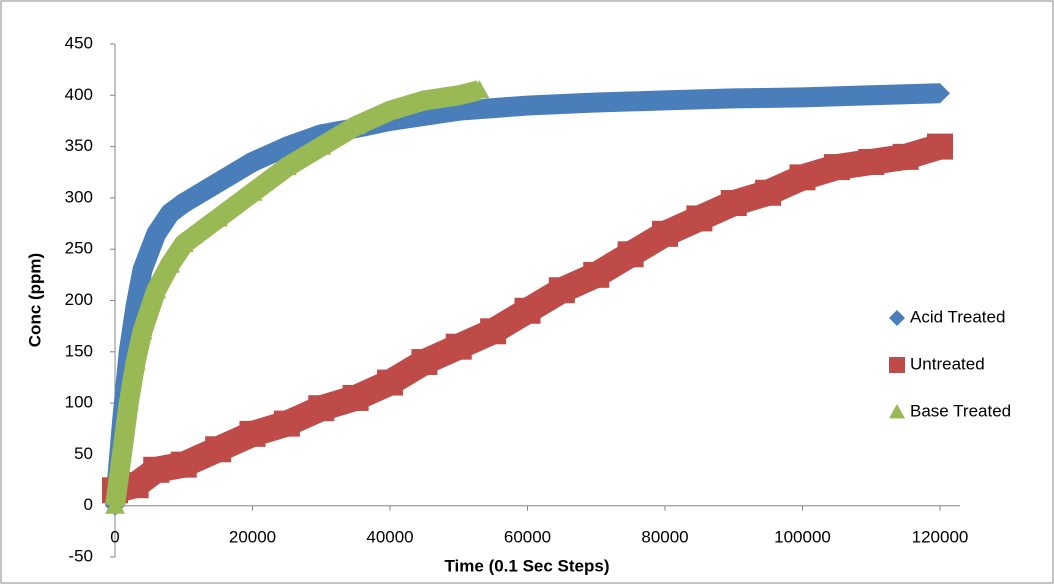  What do you see at coordinates (79, 145) in the screenshot?
I see `y-tick-label: 350` at bounding box center [79, 145].